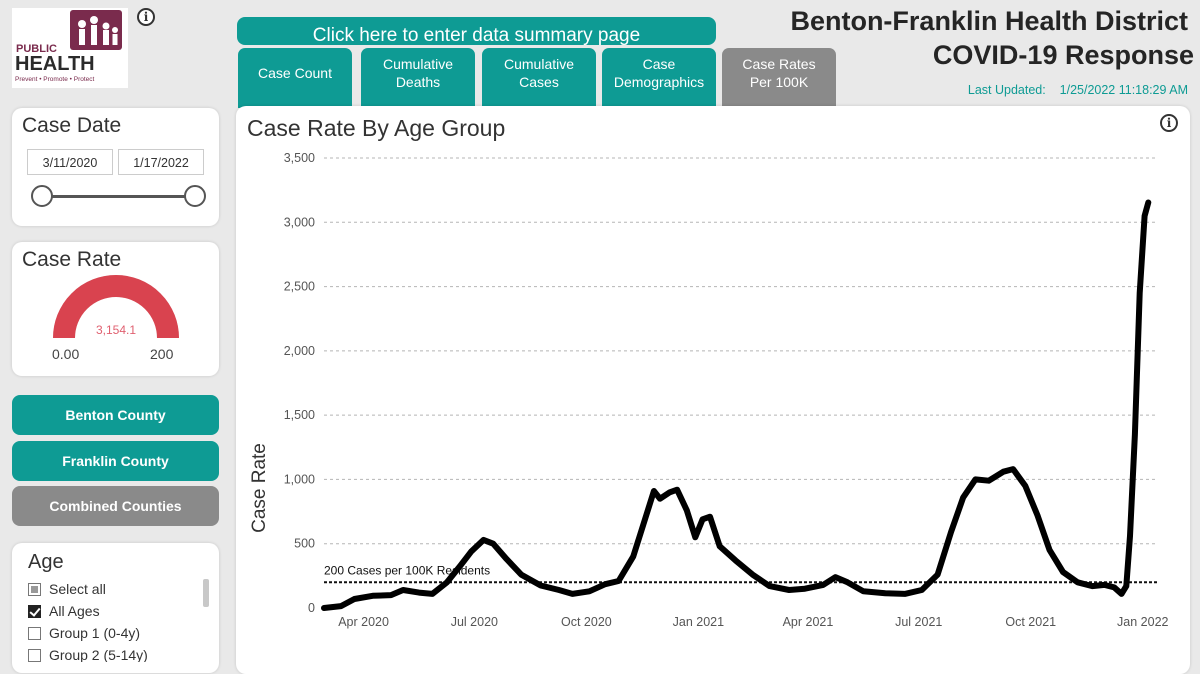  Describe the element at coordinates (115, 506) in the screenshot. I see `combined-counties-button: Combined Counties` at that location.